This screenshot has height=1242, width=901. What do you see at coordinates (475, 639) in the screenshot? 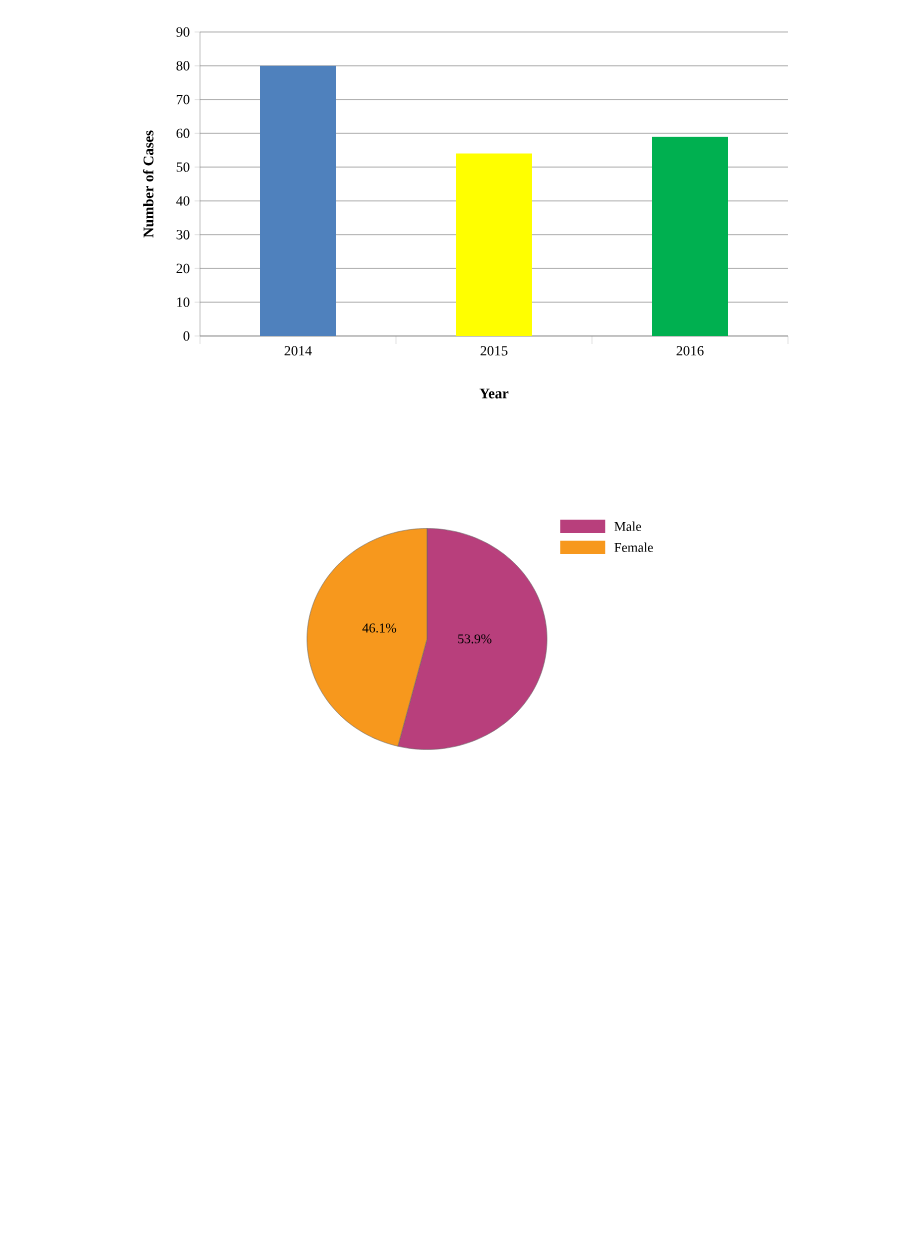
I see `data-label: 53.9%` at bounding box center [475, 639].